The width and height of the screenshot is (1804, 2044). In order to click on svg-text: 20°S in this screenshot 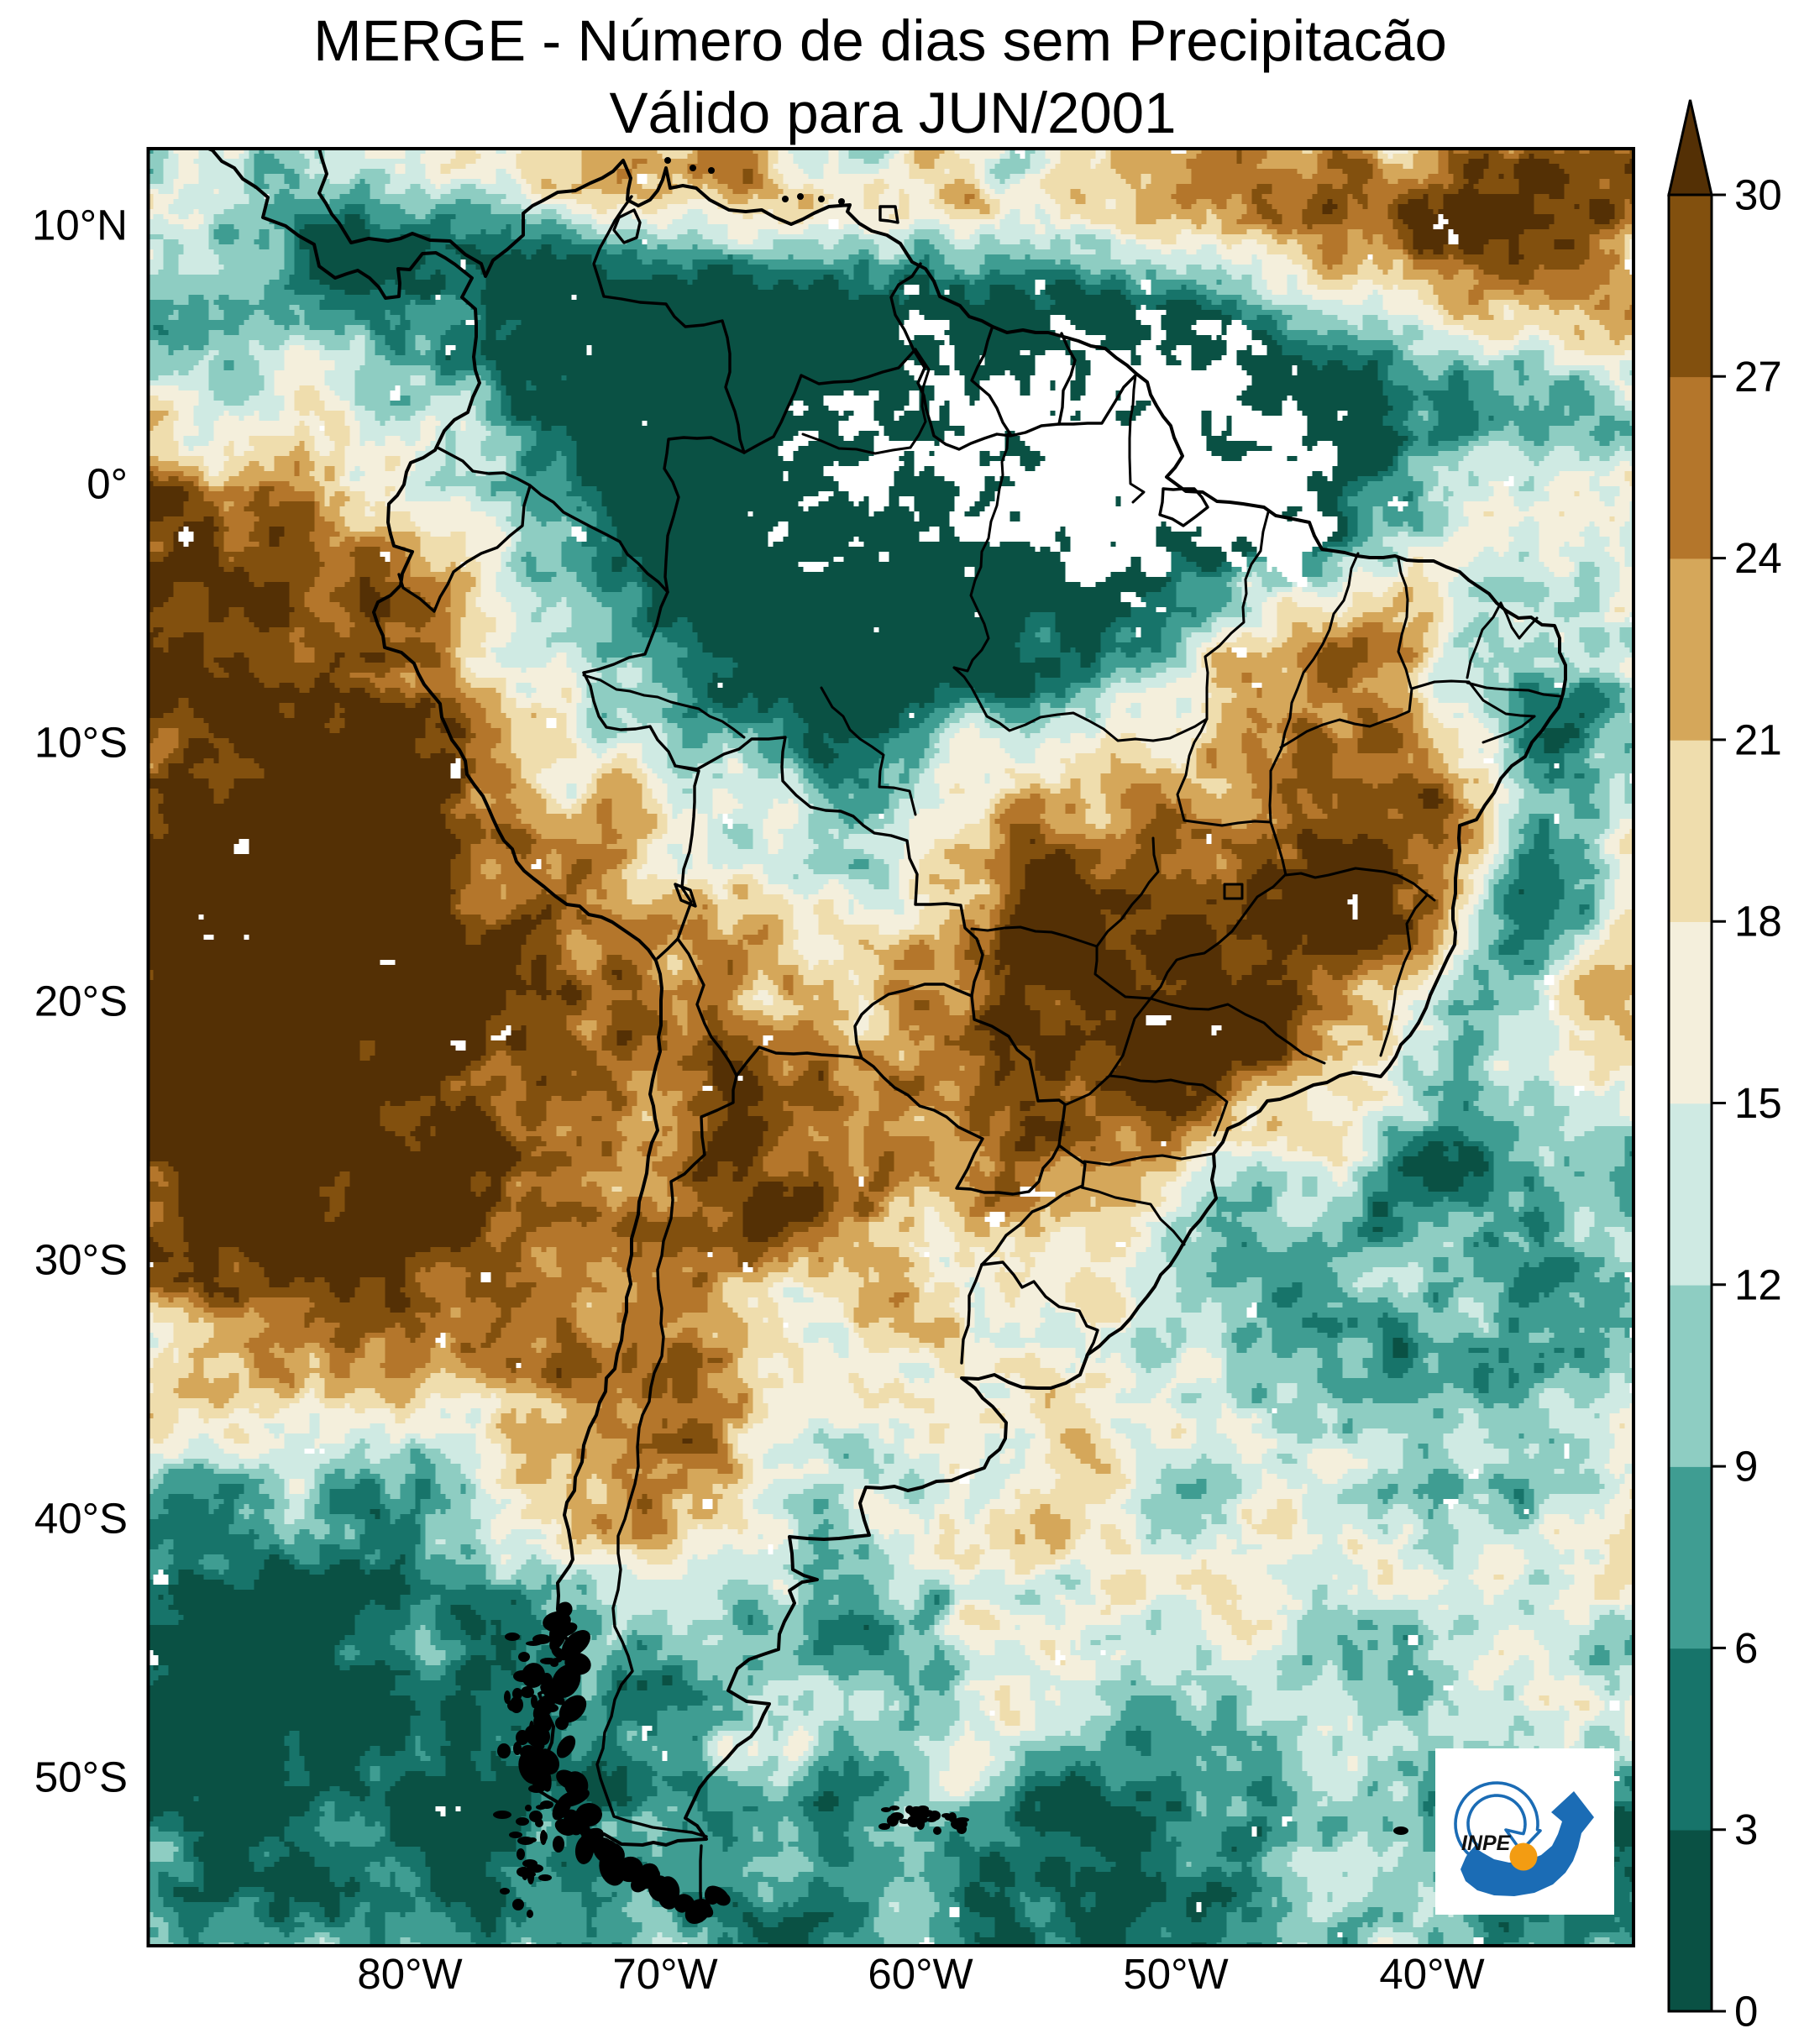, I will do `click(81, 1001)`.